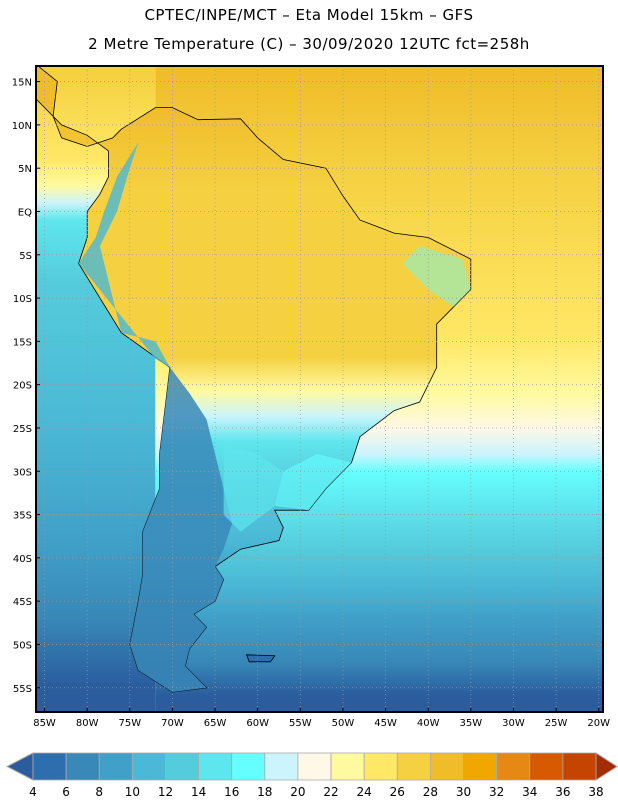  What do you see at coordinates (22, 645) in the screenshot?
I see `lat-tick-label: 50S` at bounding box center [22, 645].